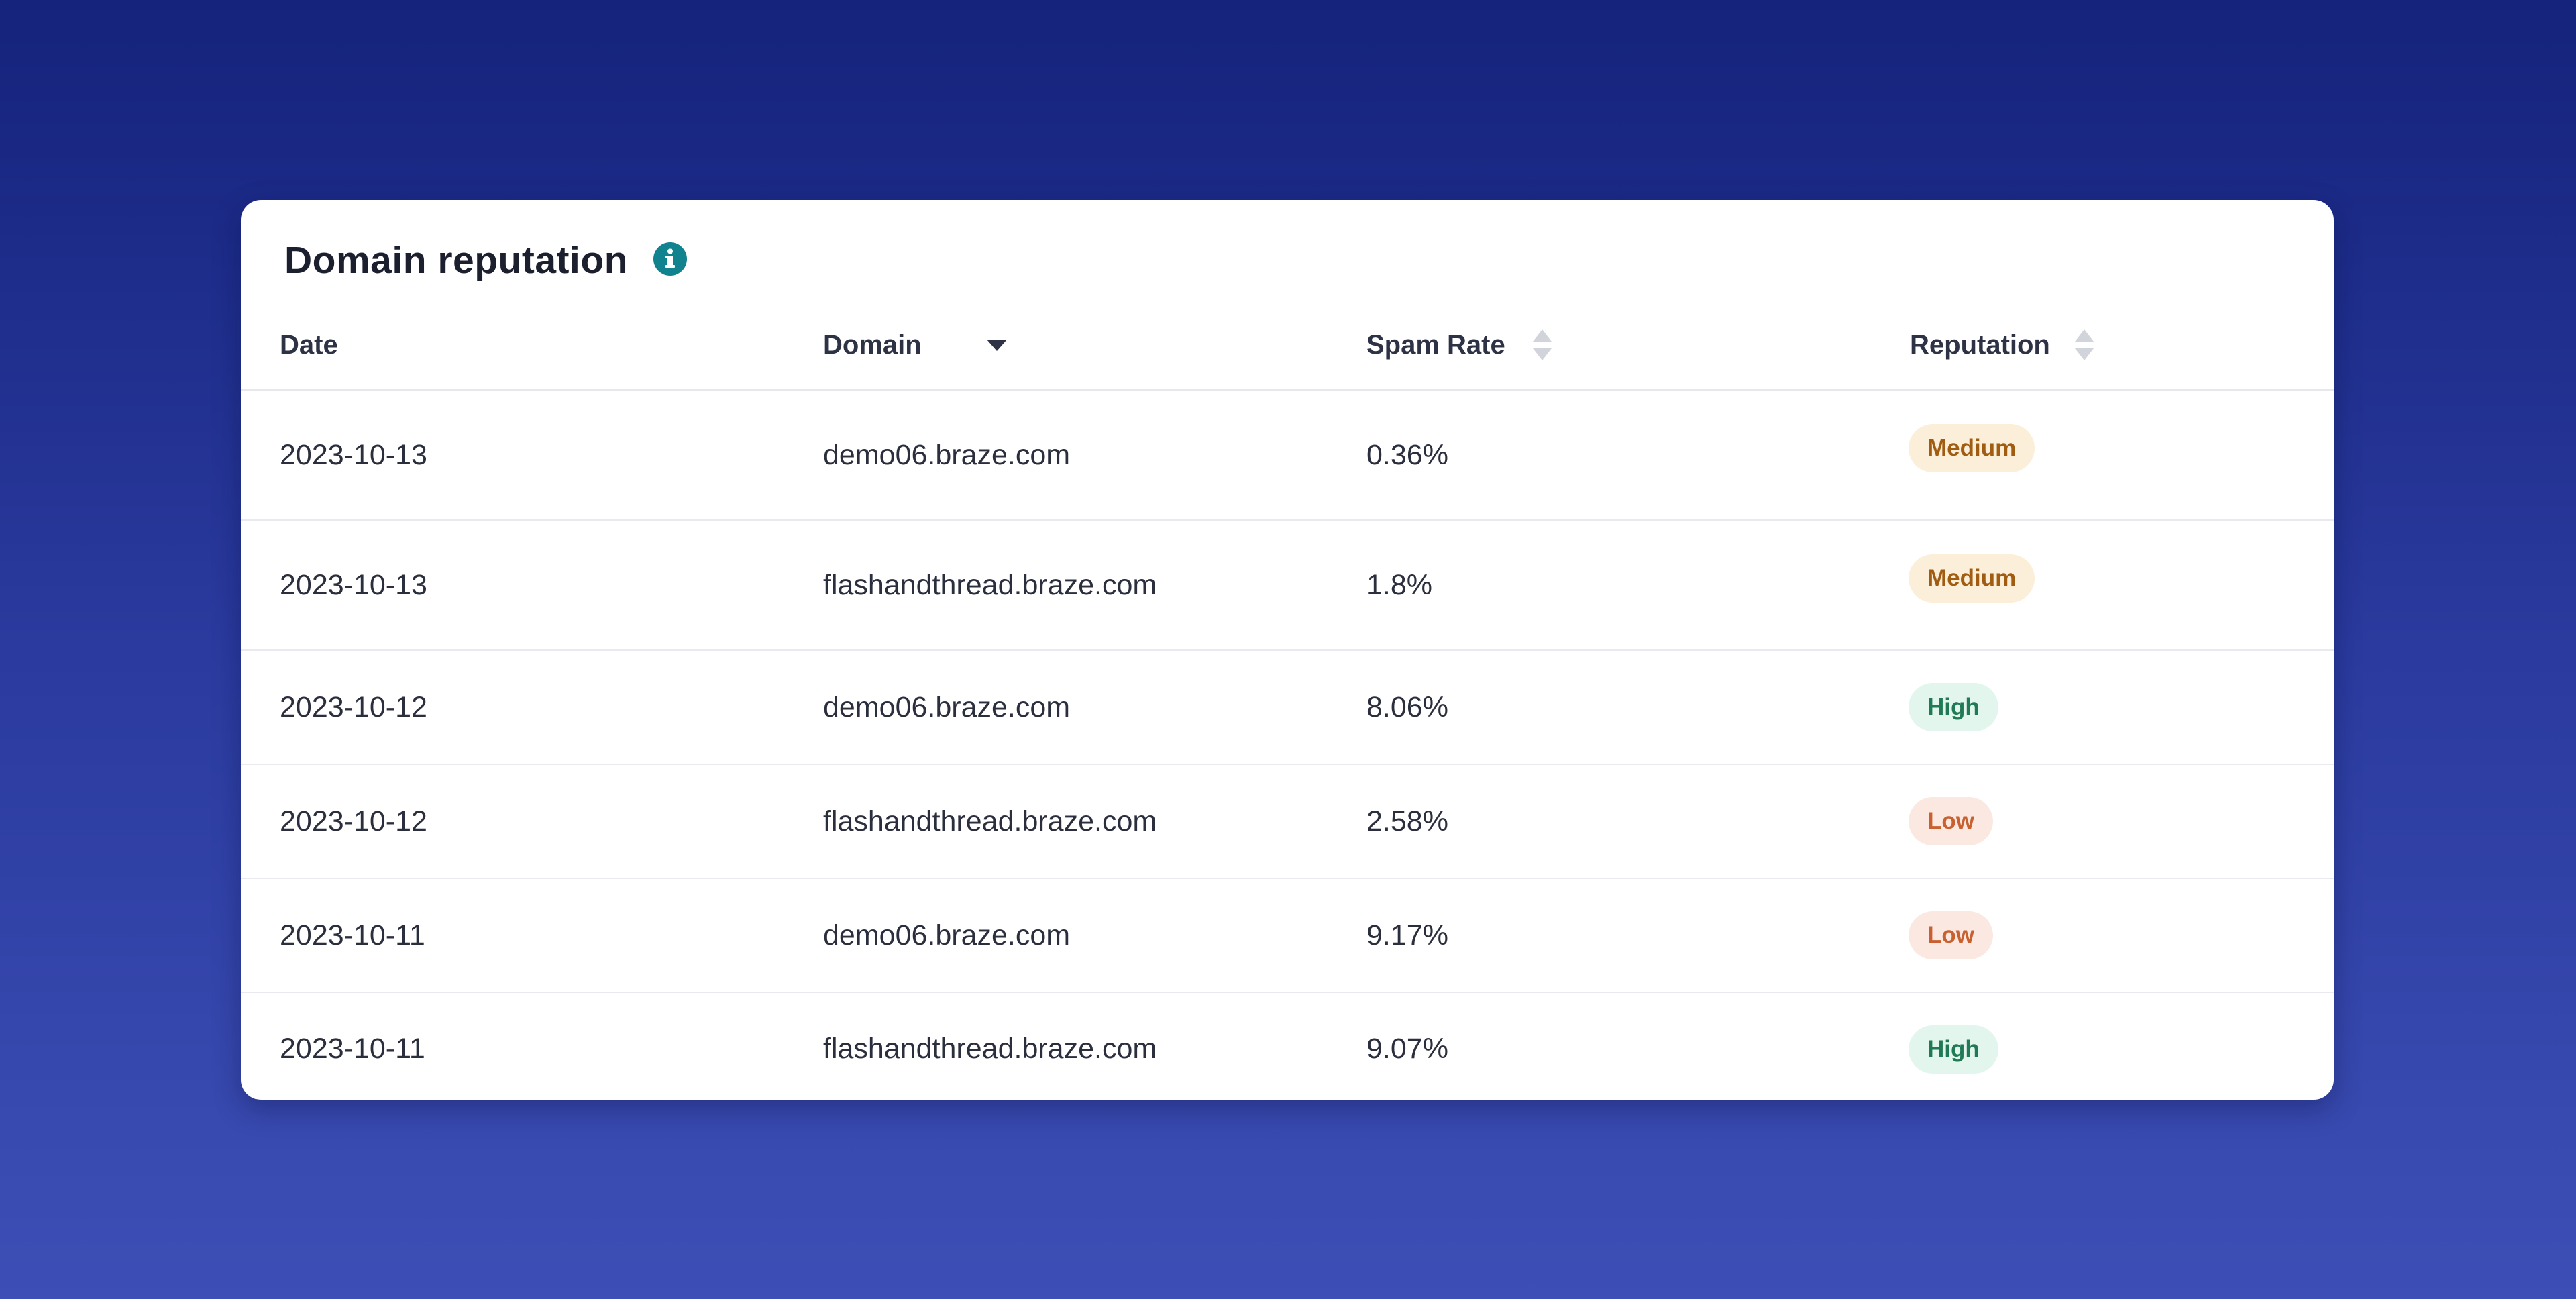  I want to click on column-header-label: Domain, so click(872, 344).